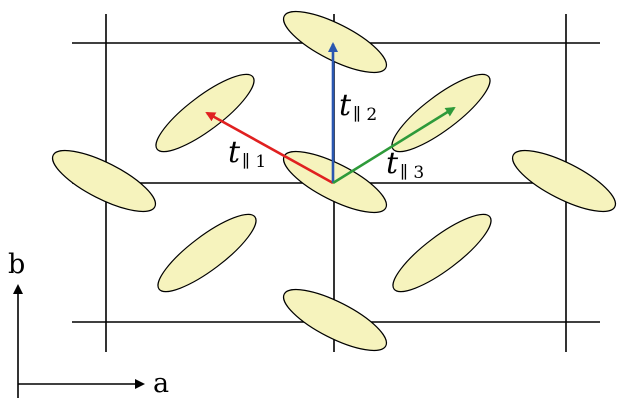 The height and width of the screenshot is (404, 619). I want to click on molecule-left-edge, so click(104, 181).